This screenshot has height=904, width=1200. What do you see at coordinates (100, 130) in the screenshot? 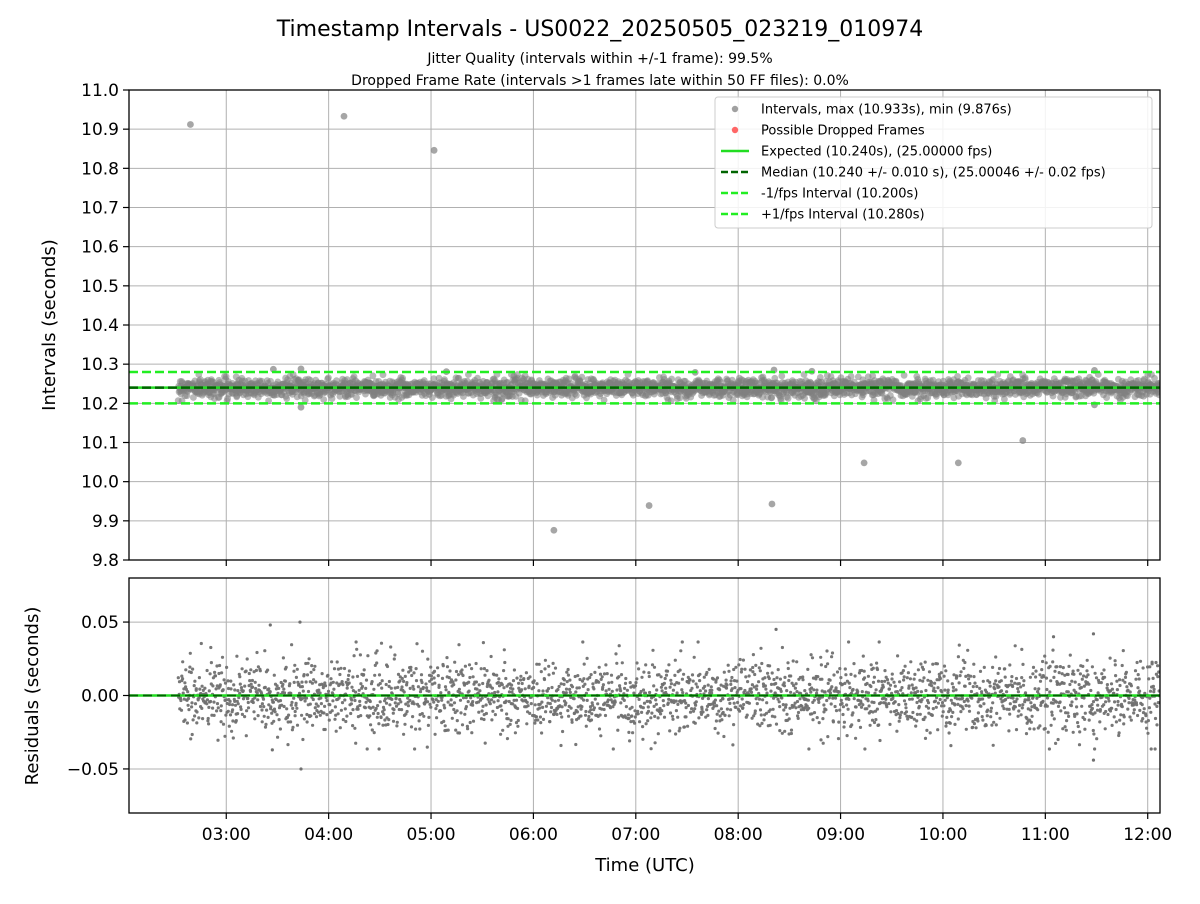
I see `y-tick-label: 10.9` at bounding box center [100, 130].